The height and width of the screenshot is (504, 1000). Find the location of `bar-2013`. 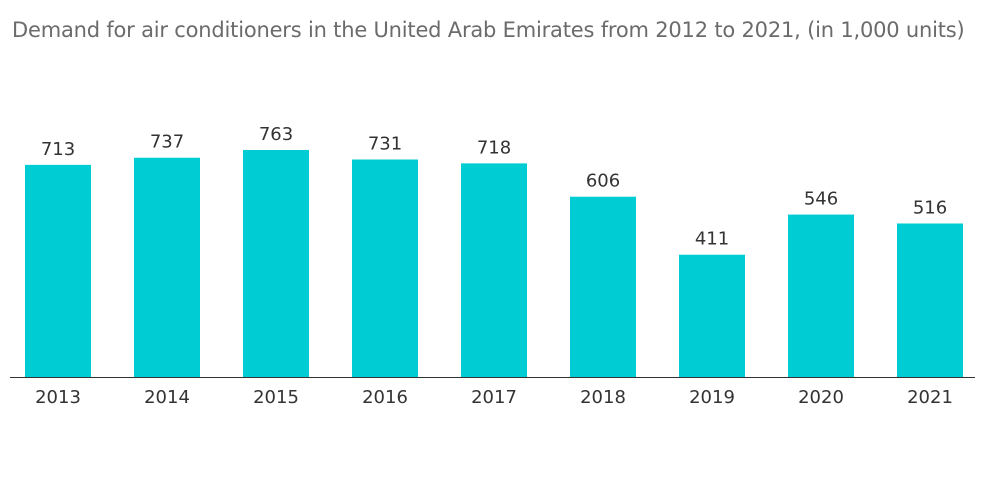

bar-2013 is located at coordinates (58, 270).